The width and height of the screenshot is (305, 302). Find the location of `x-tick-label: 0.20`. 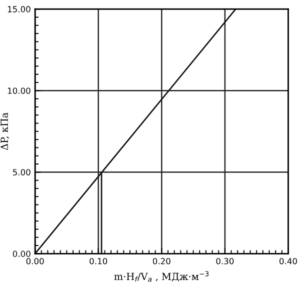

x-tick-label: 0.20 is located at coordinates (161, 261).